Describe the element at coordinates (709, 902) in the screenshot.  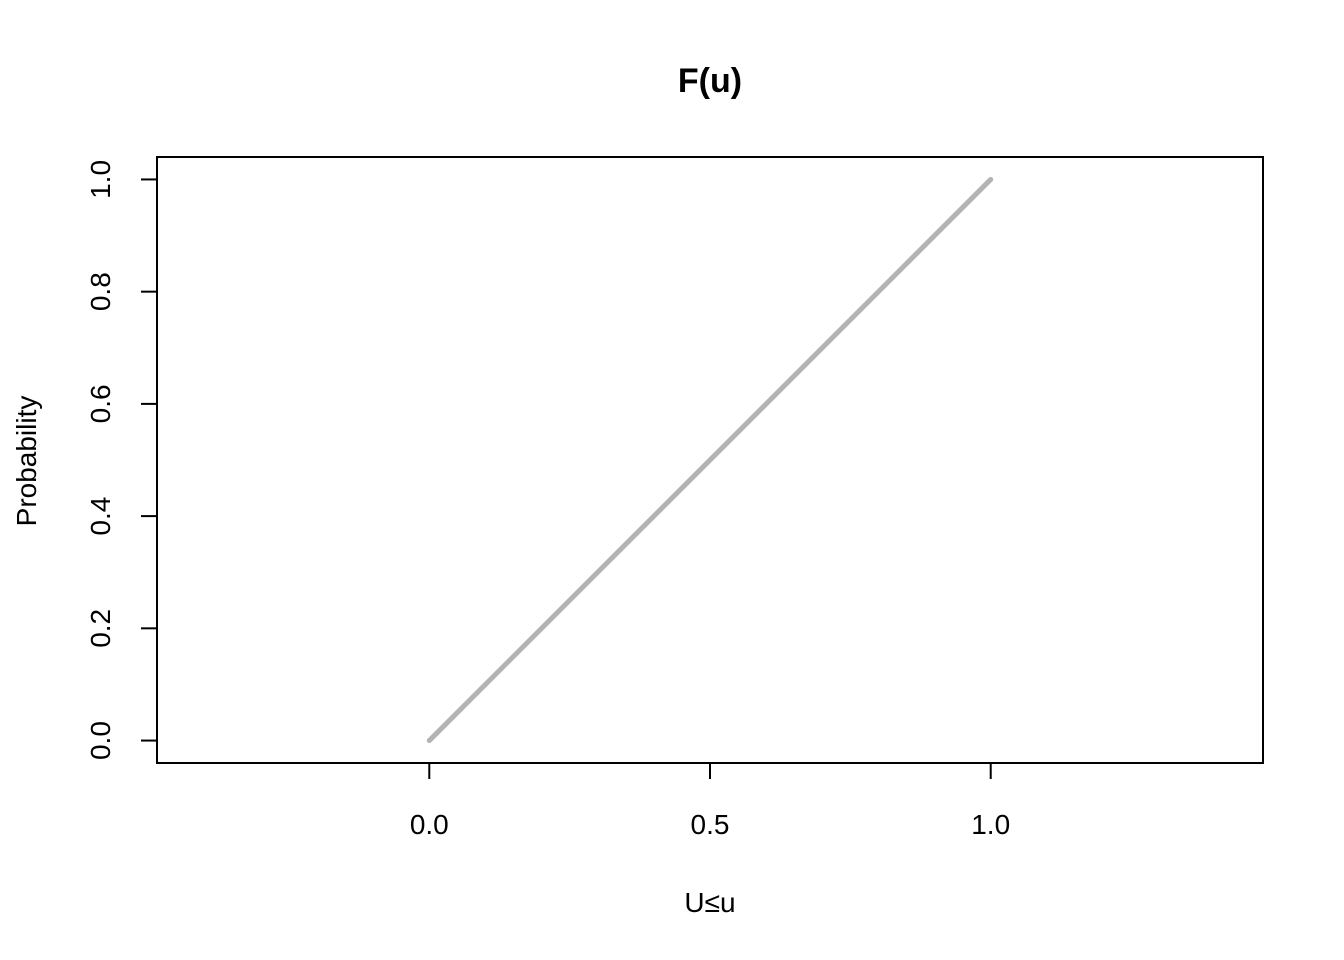
I see `x-axis-label: U≤u` at that location.